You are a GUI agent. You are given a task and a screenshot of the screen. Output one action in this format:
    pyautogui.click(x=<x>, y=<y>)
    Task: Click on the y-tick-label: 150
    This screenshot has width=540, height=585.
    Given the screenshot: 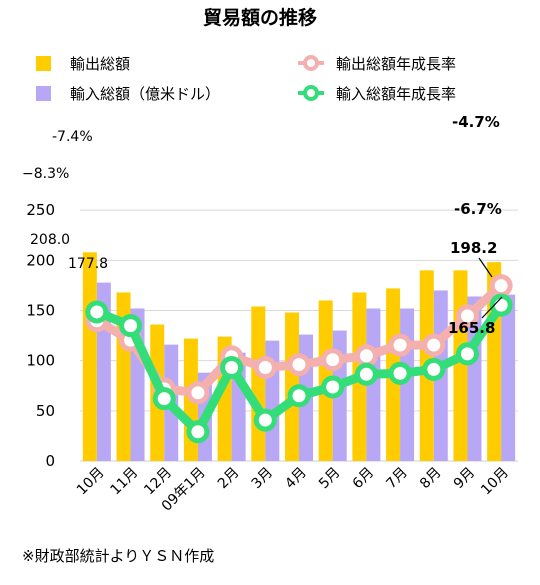 What is the action you would take?
    pyautogui.click(x=40, y=311)
    